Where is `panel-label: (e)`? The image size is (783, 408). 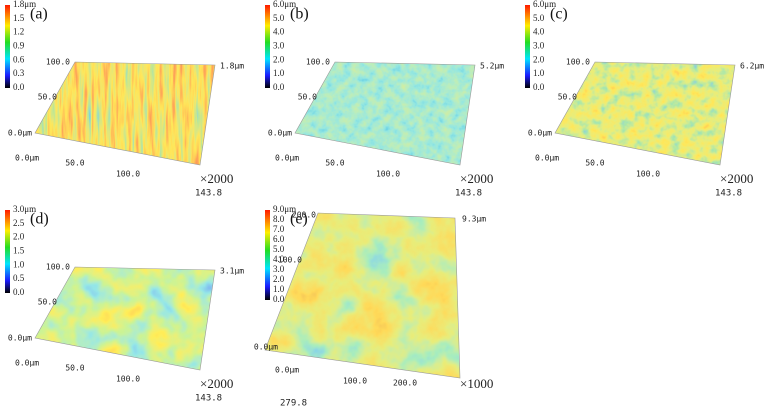
panel-label: (e) is located at coordinates (299, 219).